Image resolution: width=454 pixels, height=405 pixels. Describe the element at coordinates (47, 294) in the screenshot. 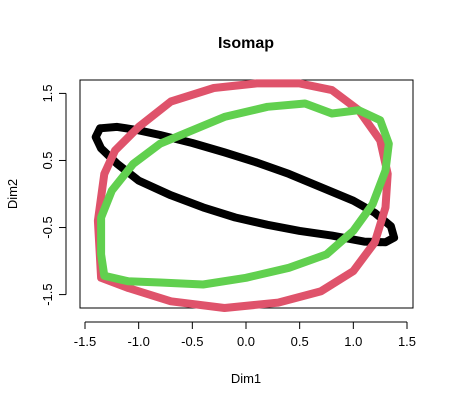

I see `y-tick-label: -1.5` at that location.